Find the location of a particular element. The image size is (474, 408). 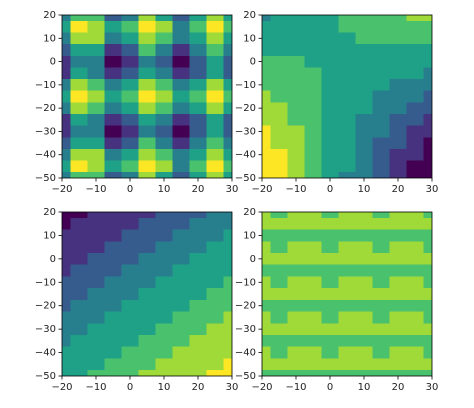

y-tick-label: −50 is located at coordinates (245, 178).